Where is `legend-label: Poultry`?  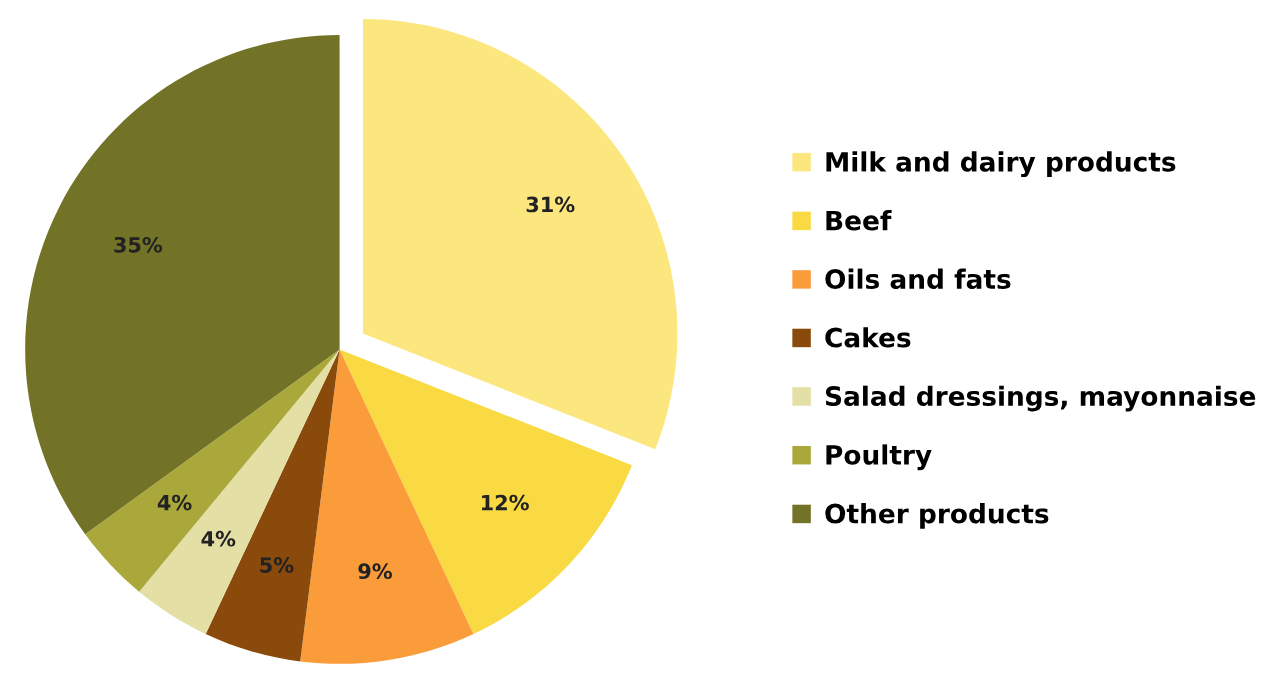 legend-label: Poultry is located at coordinates (879, 457).